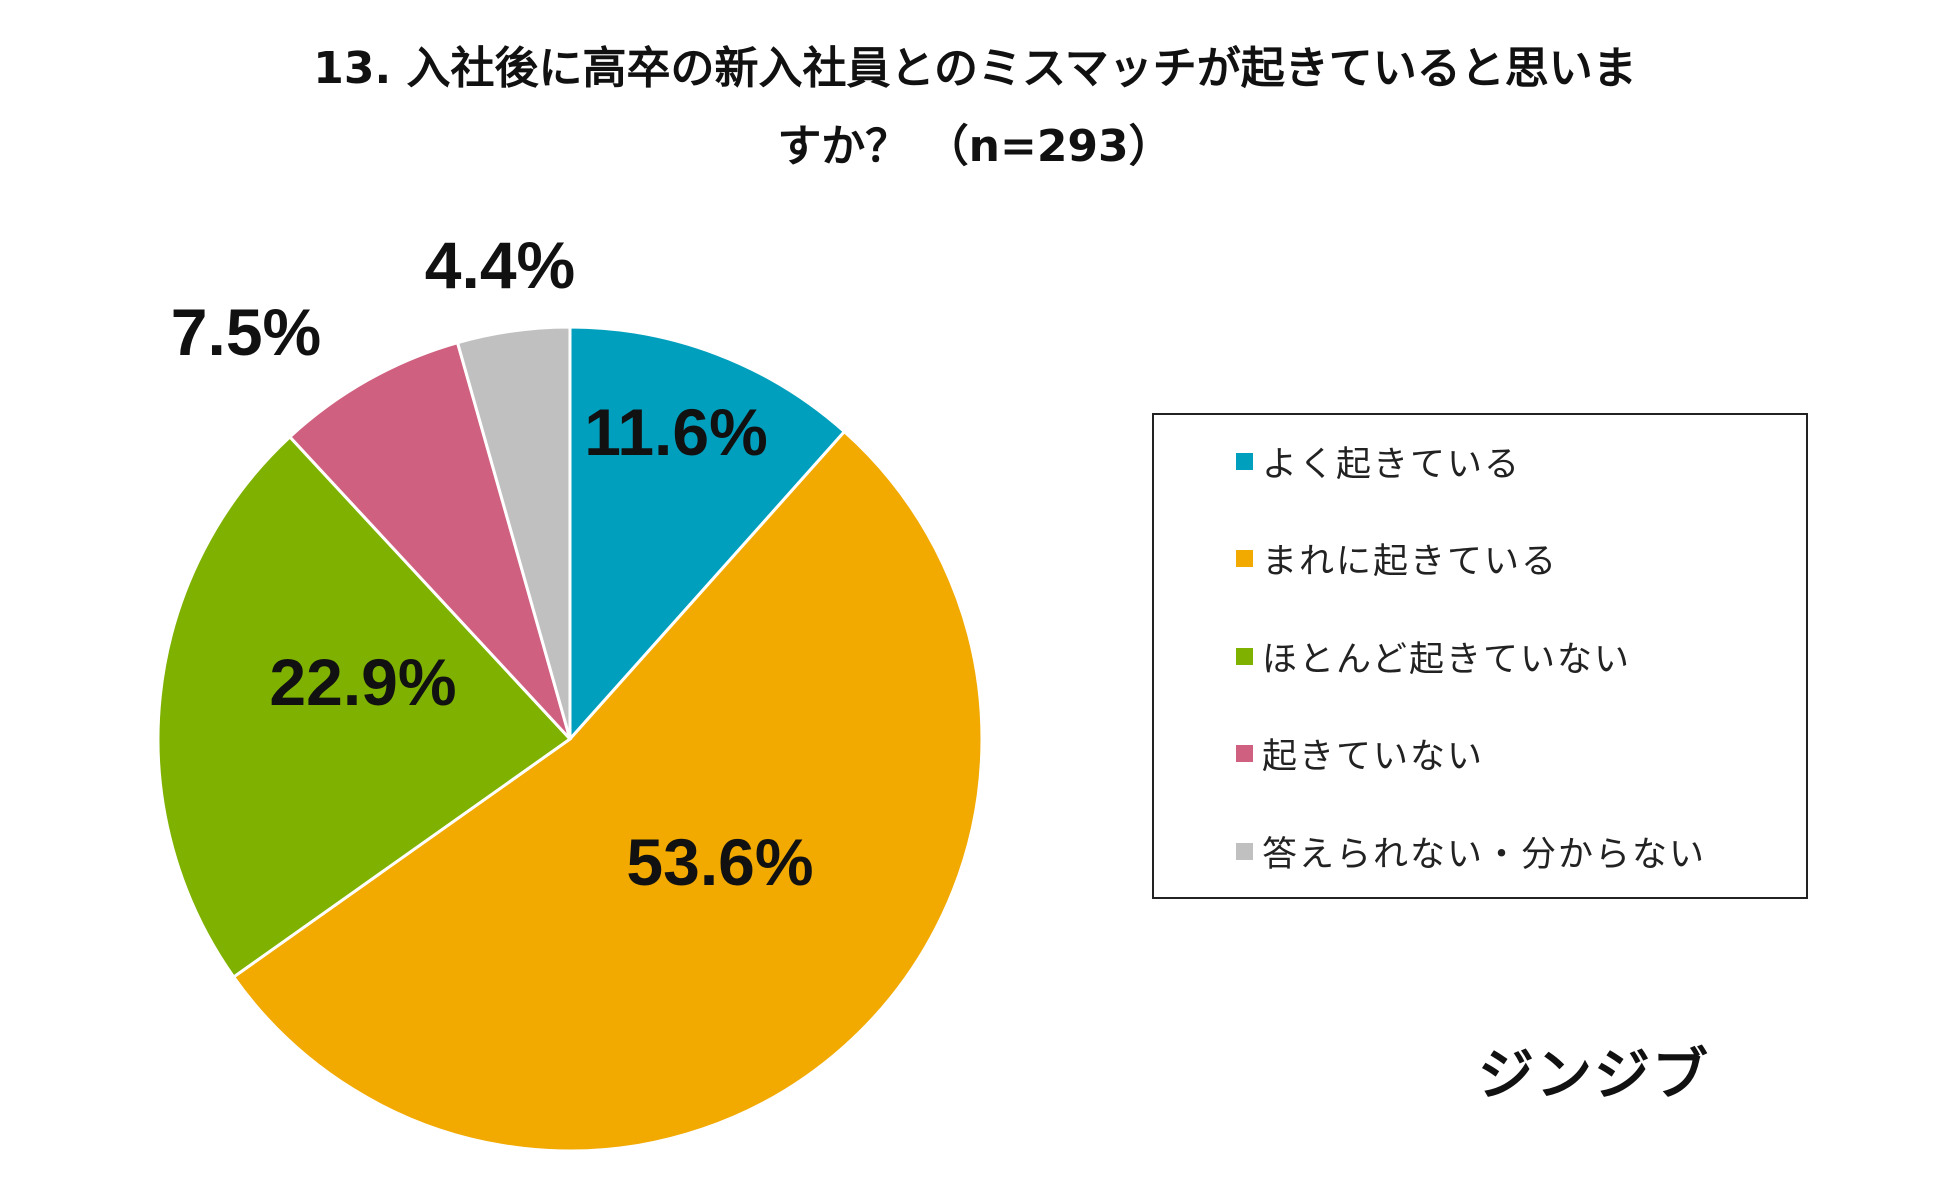  I want to click on legend-label: ほとんど起きていない, so click(1446, 659).